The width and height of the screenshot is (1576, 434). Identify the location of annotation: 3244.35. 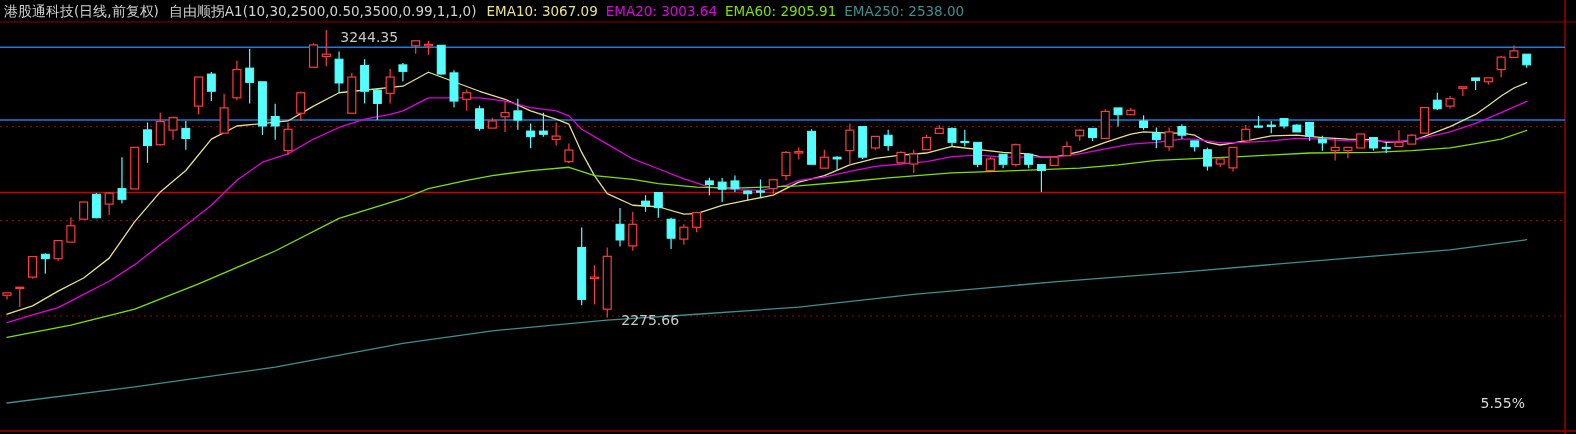
(369, 37).